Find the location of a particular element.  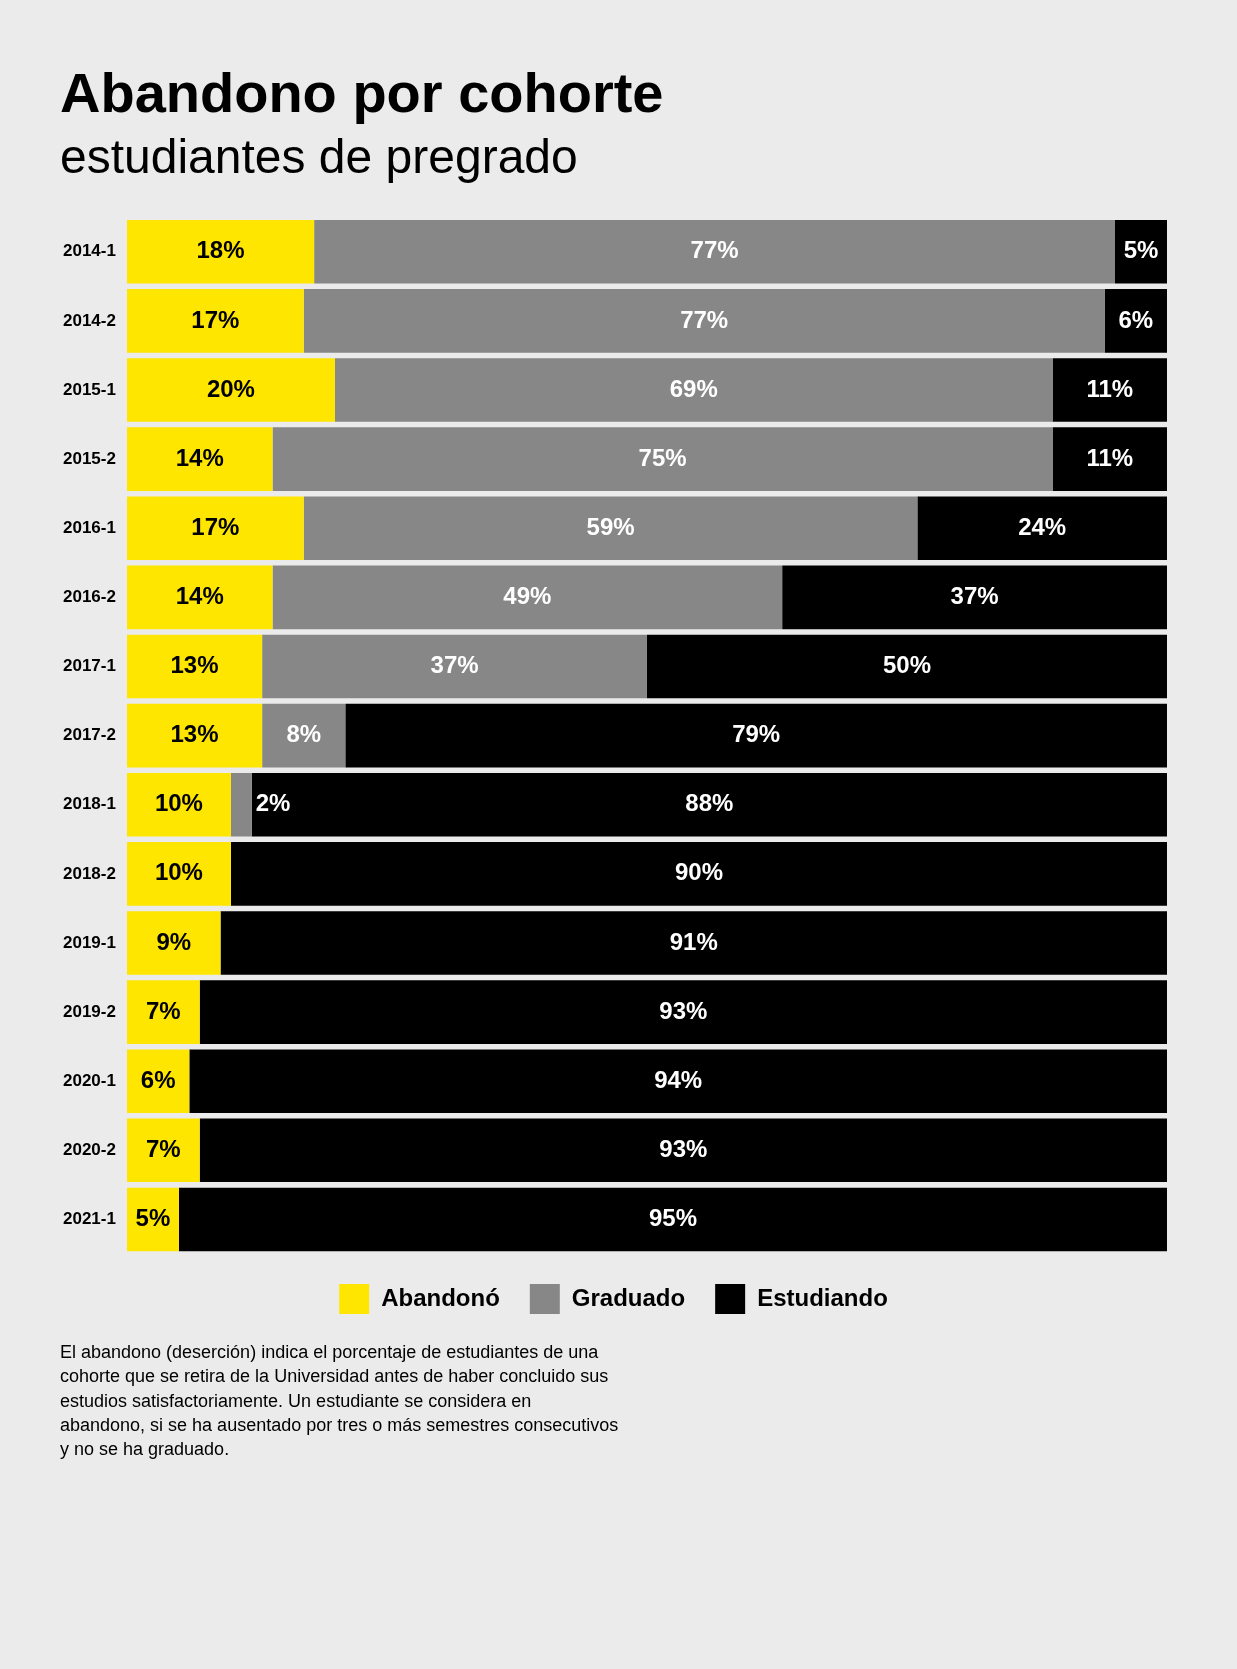

data-label: 69% is located at coordinates (693, 388).